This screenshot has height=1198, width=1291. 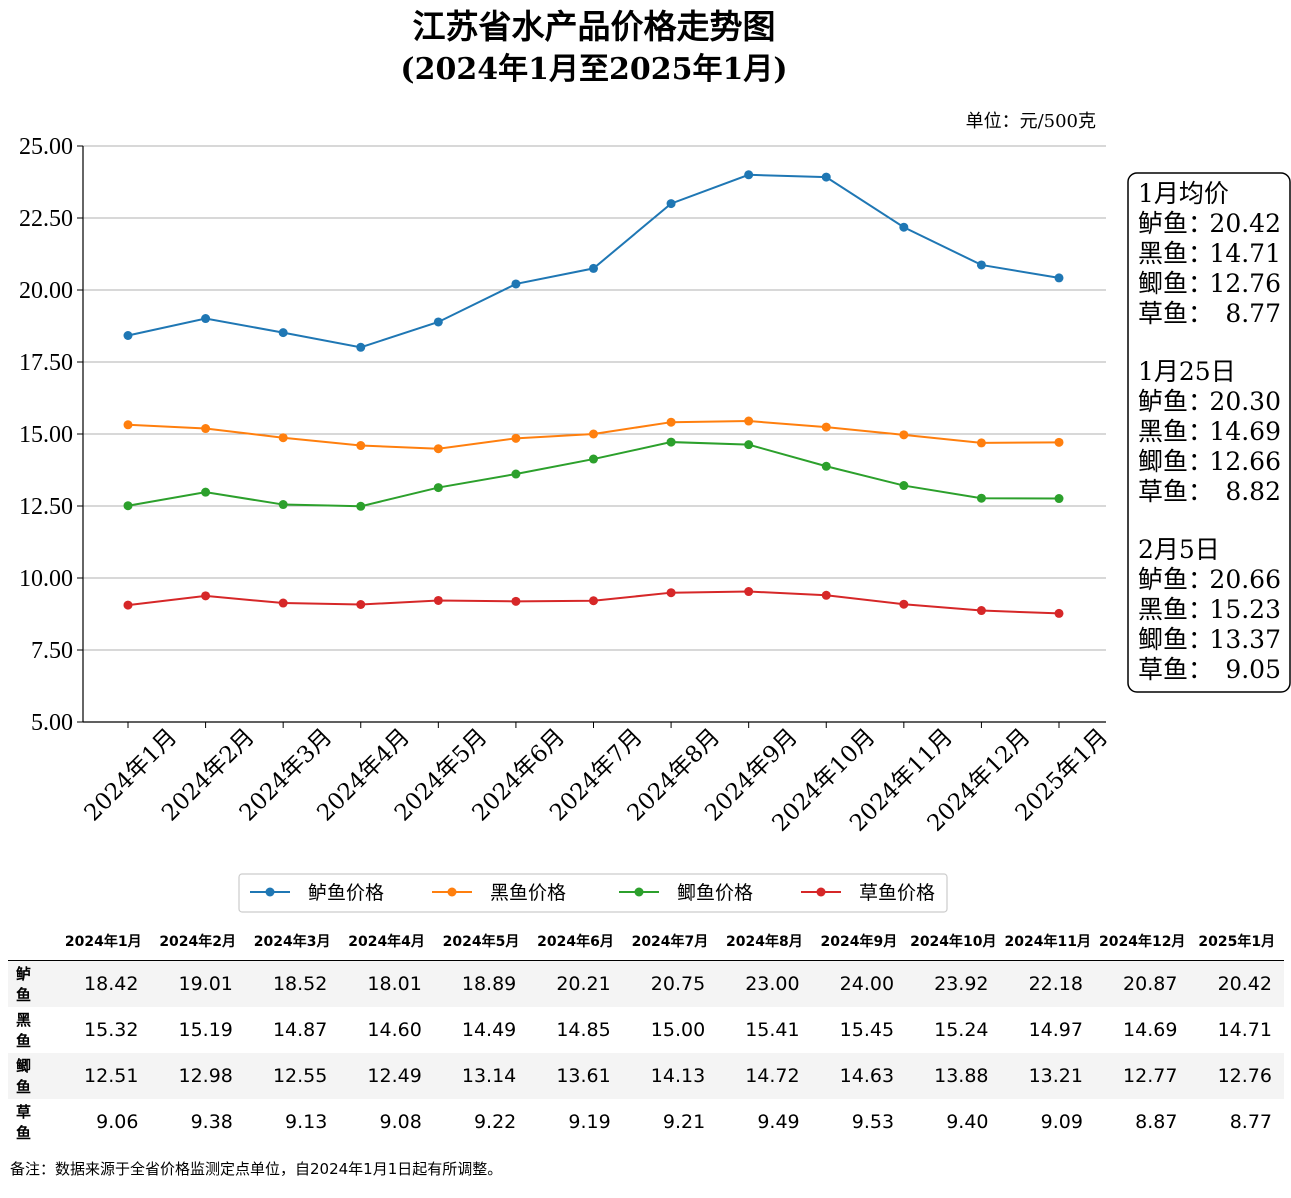 What do you see at coordinates (495, 1122) in the screenshot?
I see `table-cell: 9.22` at bounding box center [495, 1122].